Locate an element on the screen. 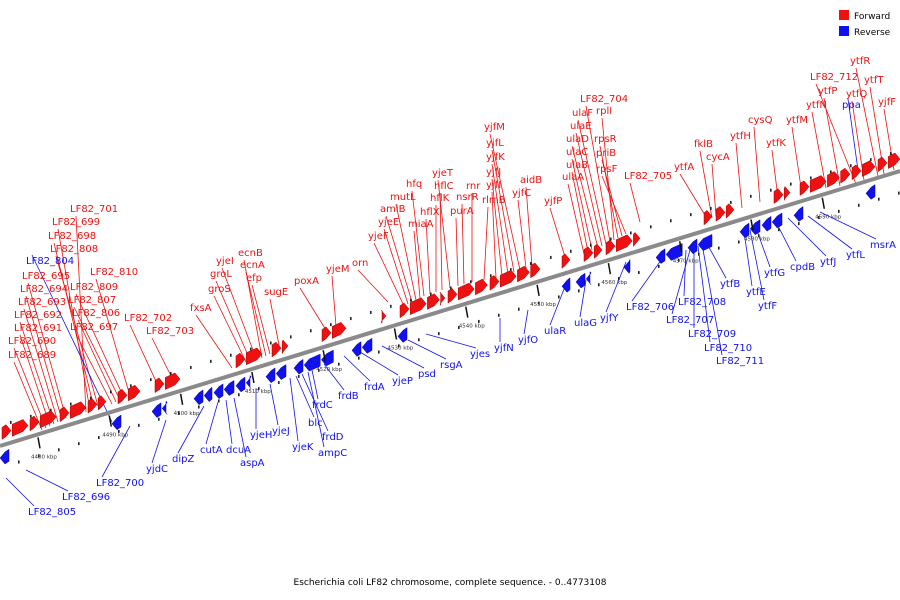 The width and height of the screenshot is (900, 600). forward-gene-label-44: yjfJ is located at coordinates (493, 172).